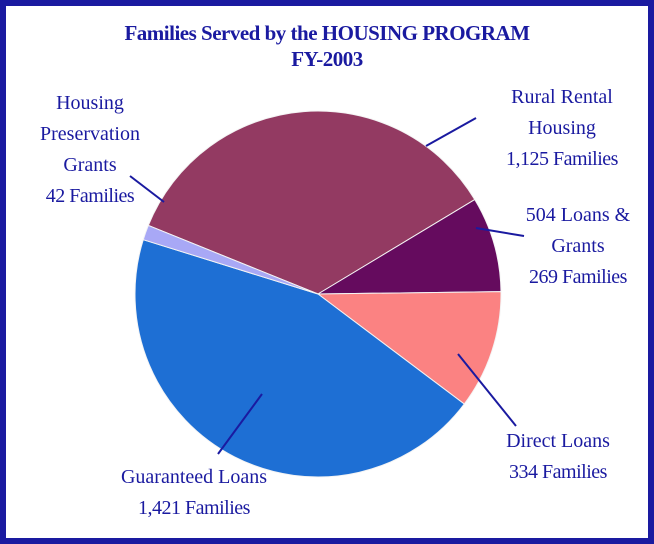 Image resolution: width=654 pixels, height=544 pixels. I want to click on slice-value-label: 1,125 Families, so click(562, 159).